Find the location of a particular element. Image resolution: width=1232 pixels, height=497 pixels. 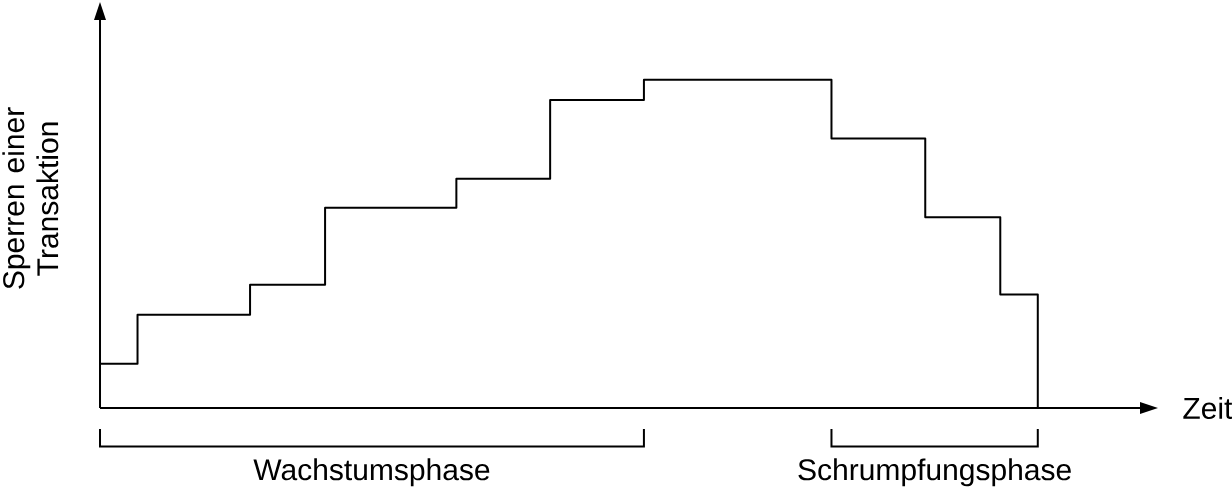

y-axis-title: Sperren einer Transaktion is located at coordinates (30, 198).